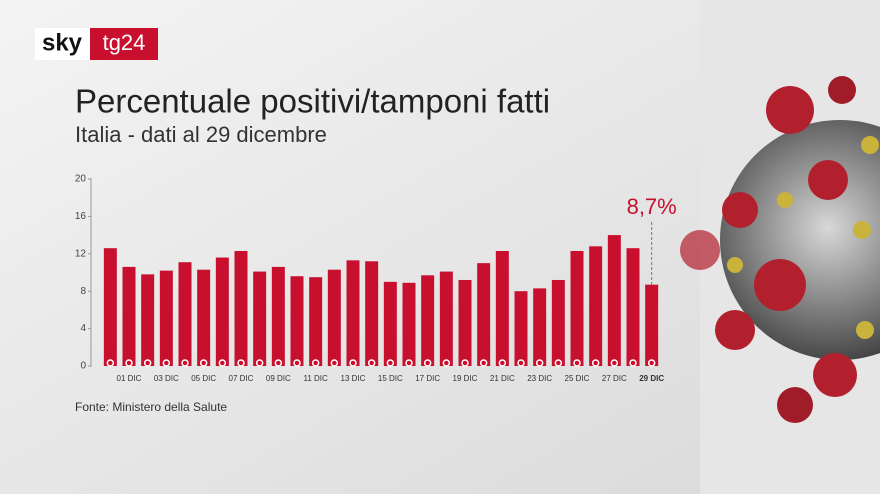 Image resolution: width=880 pixels, height=494 pixels. I want to click on x-tick-label: 07 DIC, so click(241, 378).